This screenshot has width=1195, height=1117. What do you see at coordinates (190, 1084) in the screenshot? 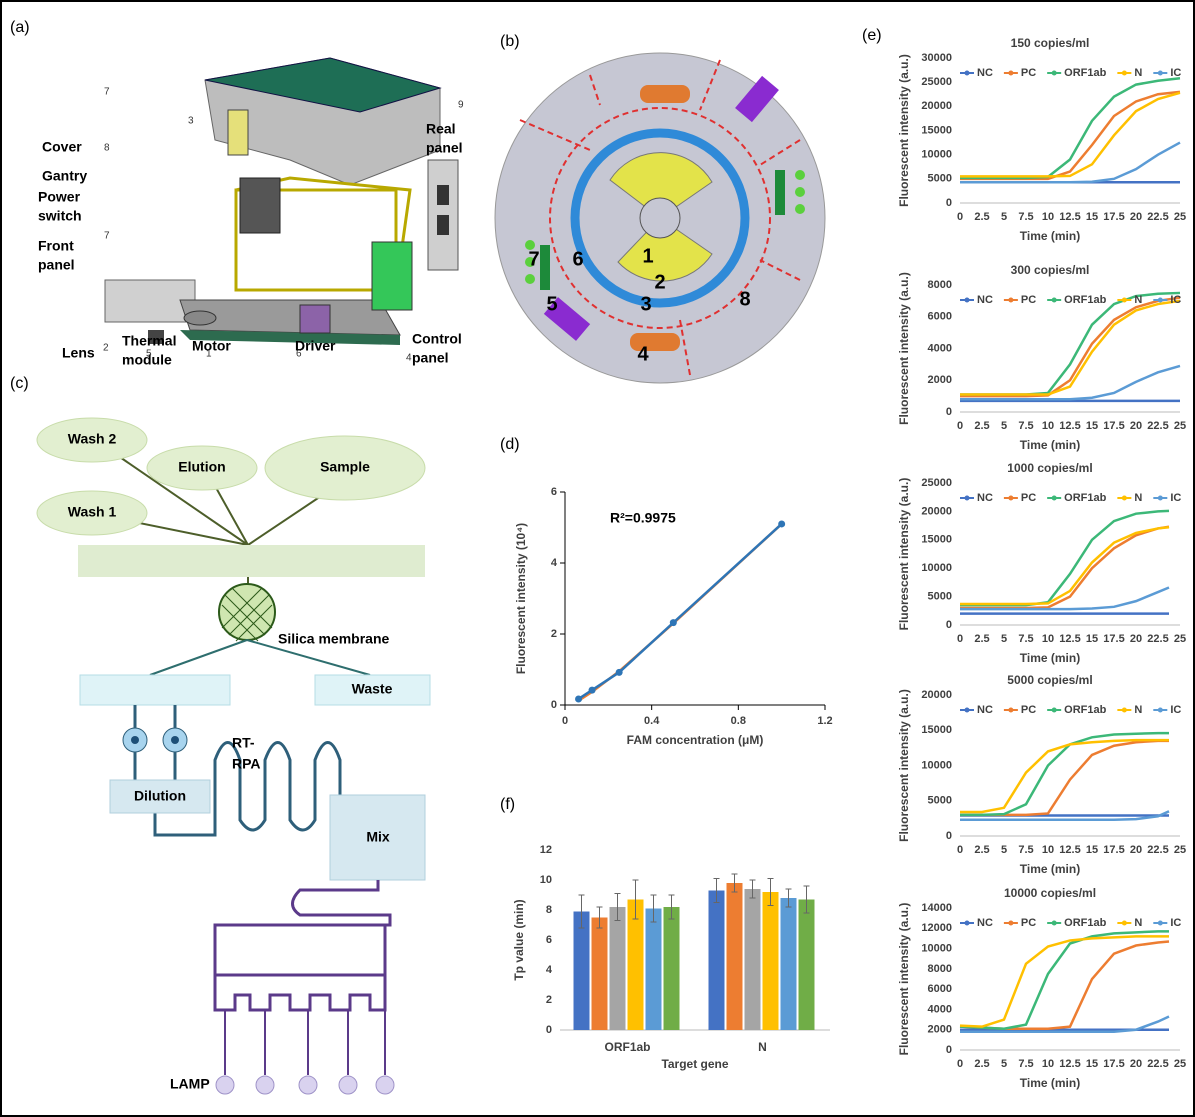
I see `node-label: LAMP` at bounding box center [190, 1084].